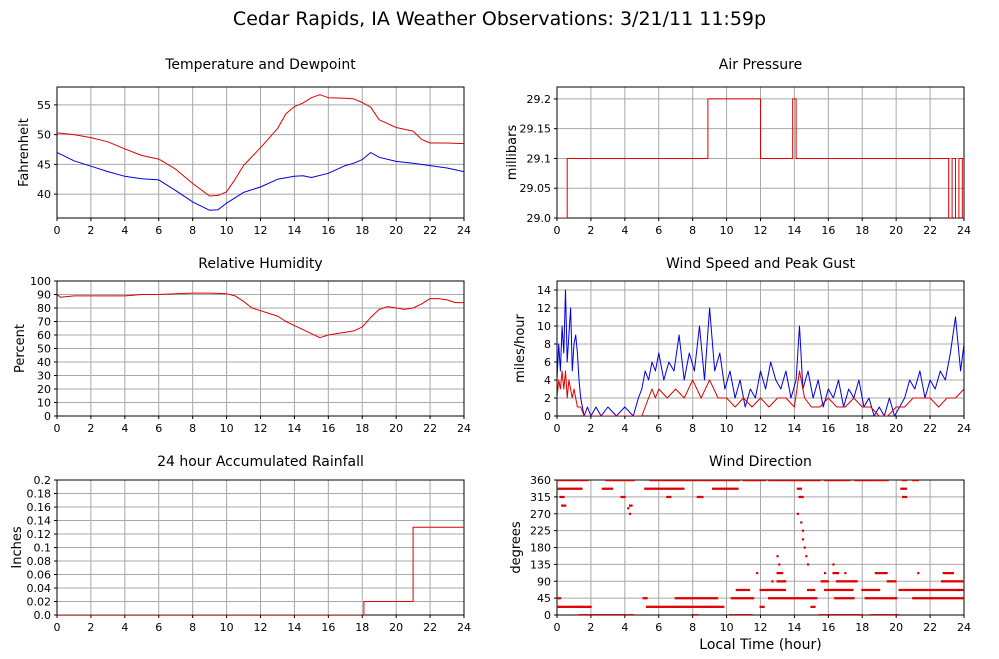  Describe the element at coordinates (544, 598) in the screenshot. I see `y-tick-label: 45` at that location.